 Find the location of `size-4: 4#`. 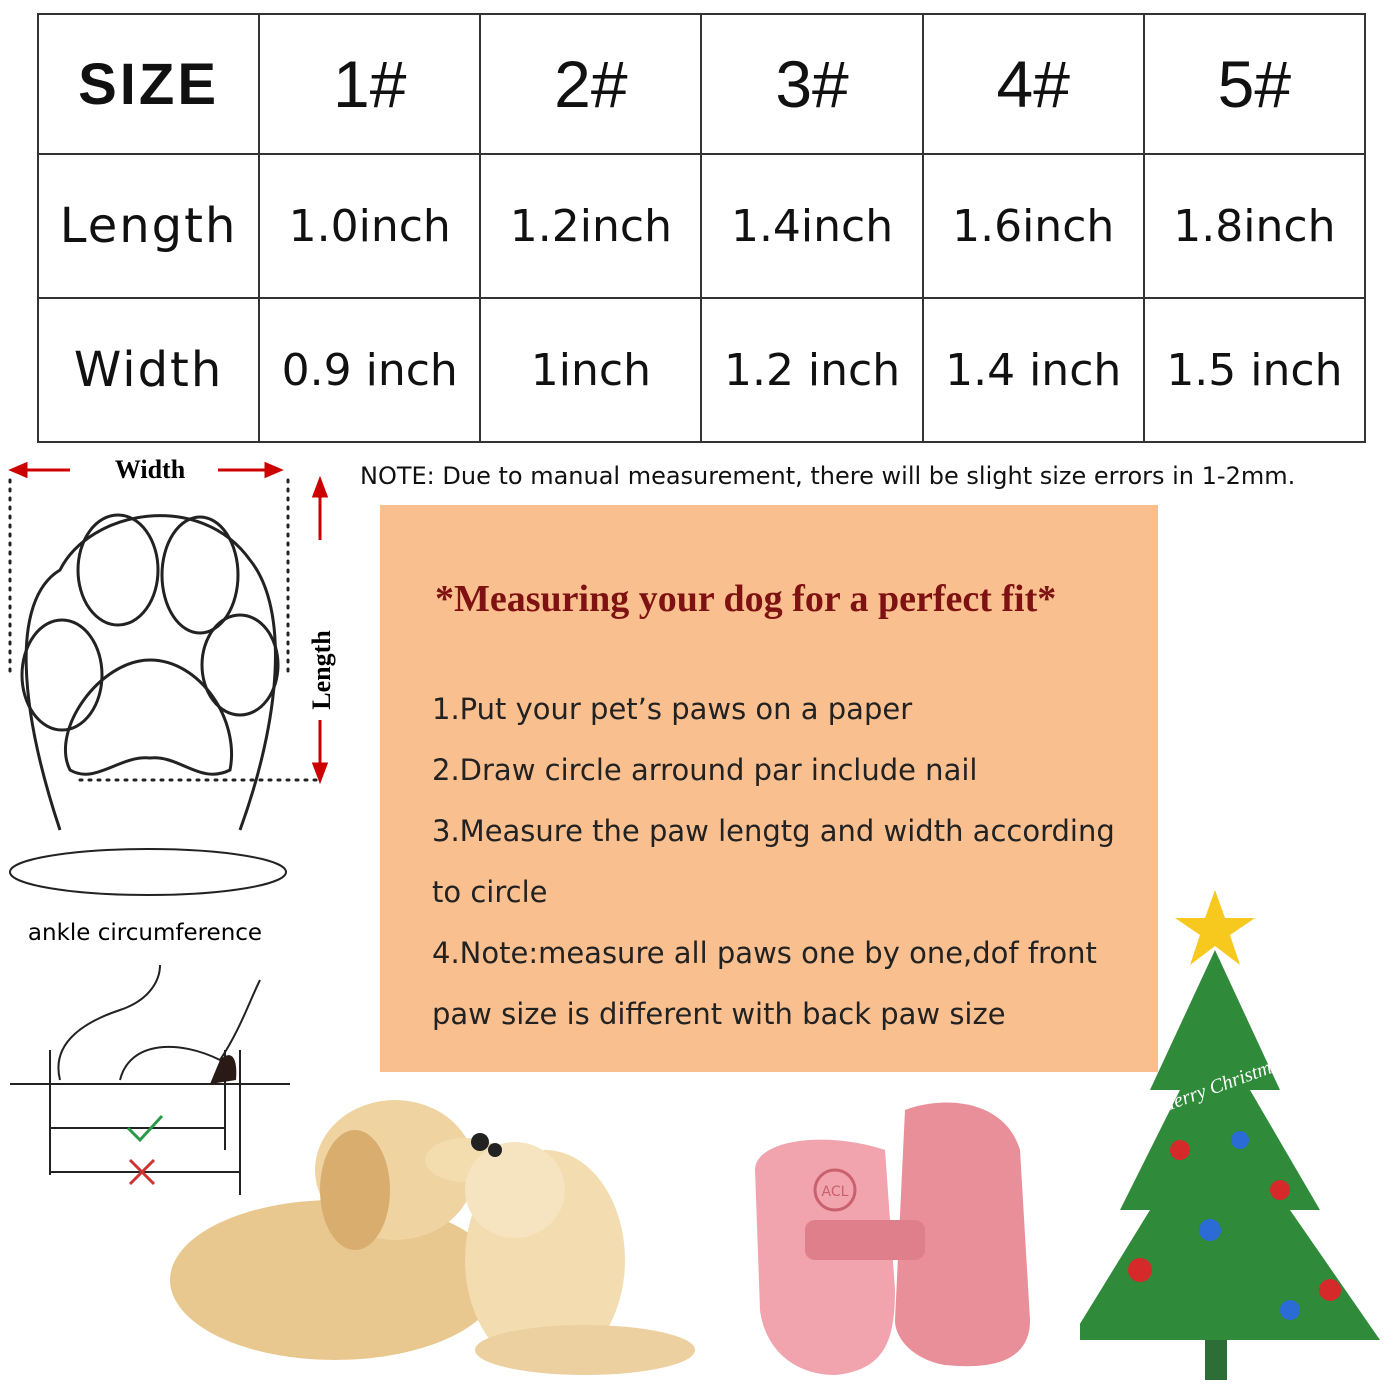

size-4: 4# is located at coordinates (1033, 84).